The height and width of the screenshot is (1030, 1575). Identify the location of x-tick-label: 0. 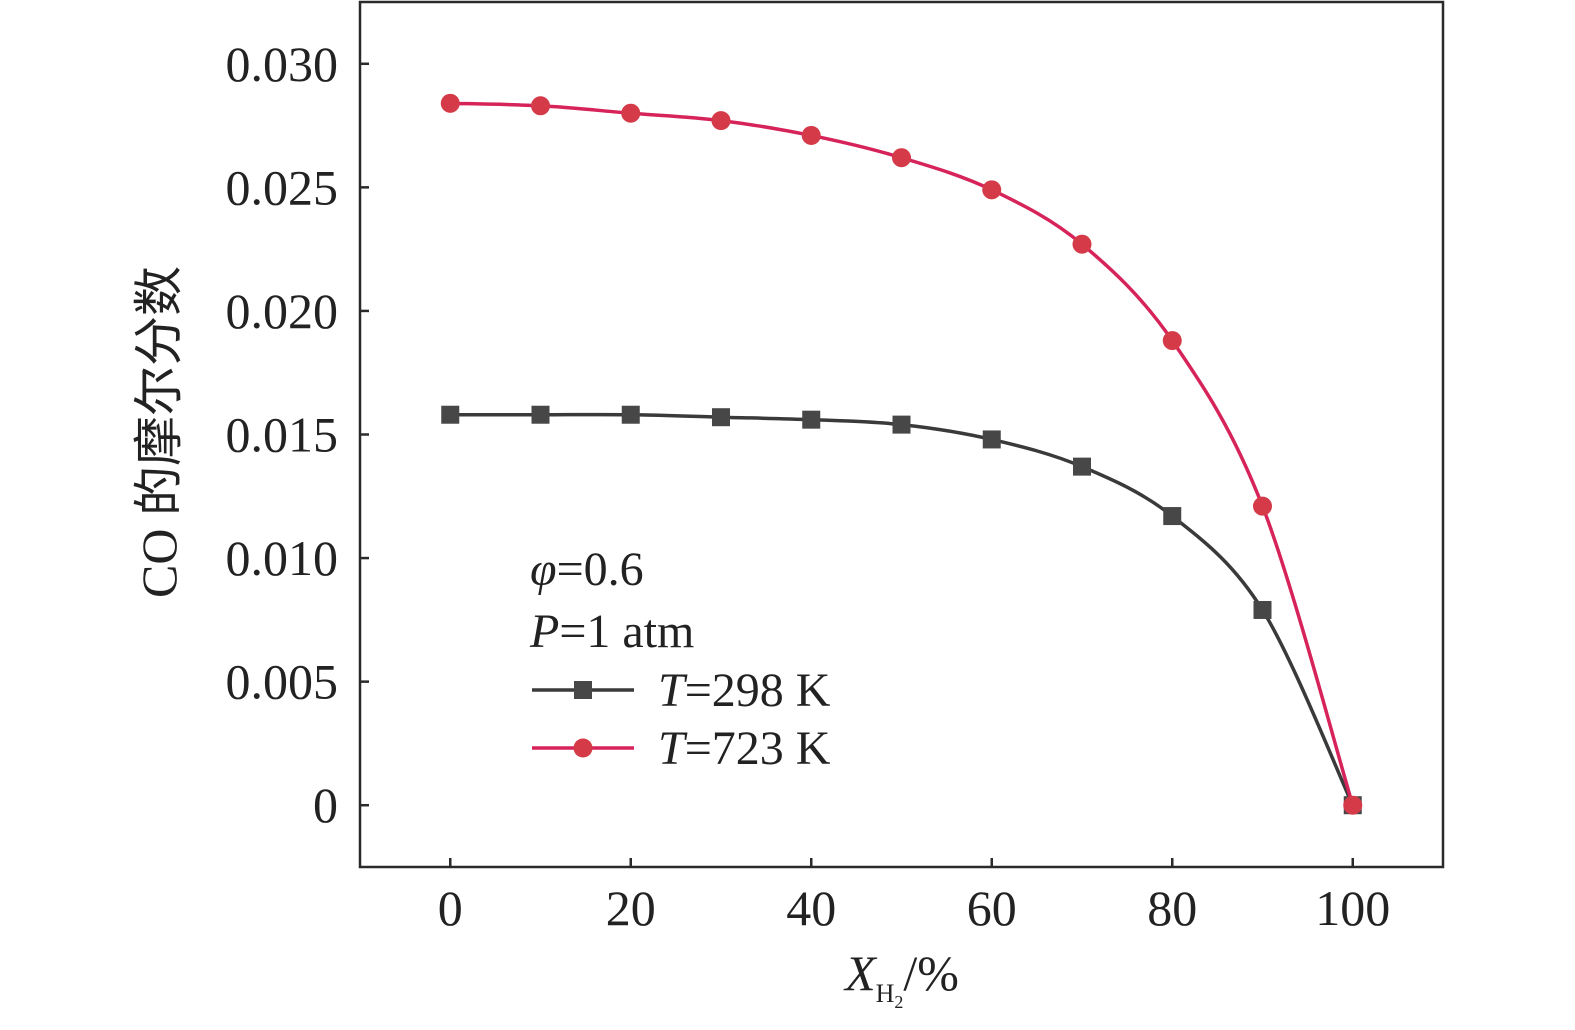
(450, 908).